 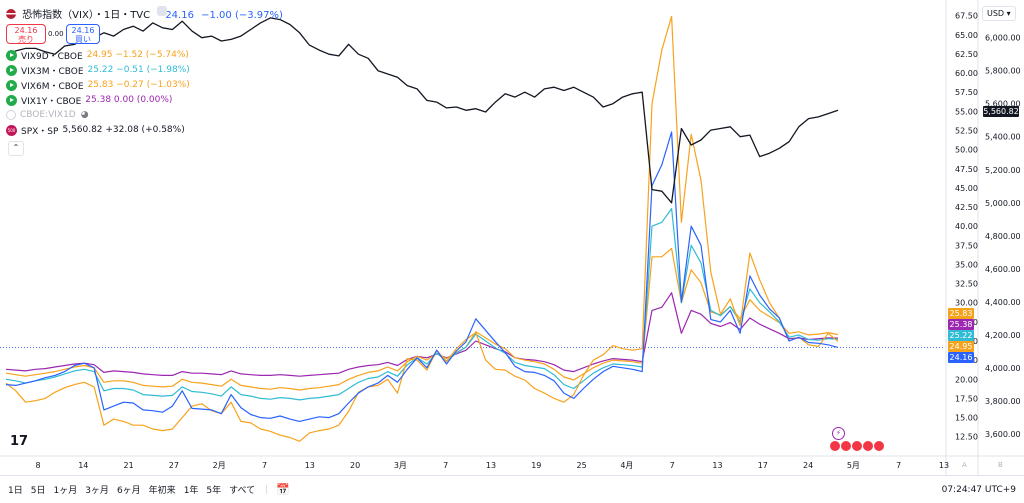 I want to click on tradingview-logo: 17, so click(x=19, y=441).